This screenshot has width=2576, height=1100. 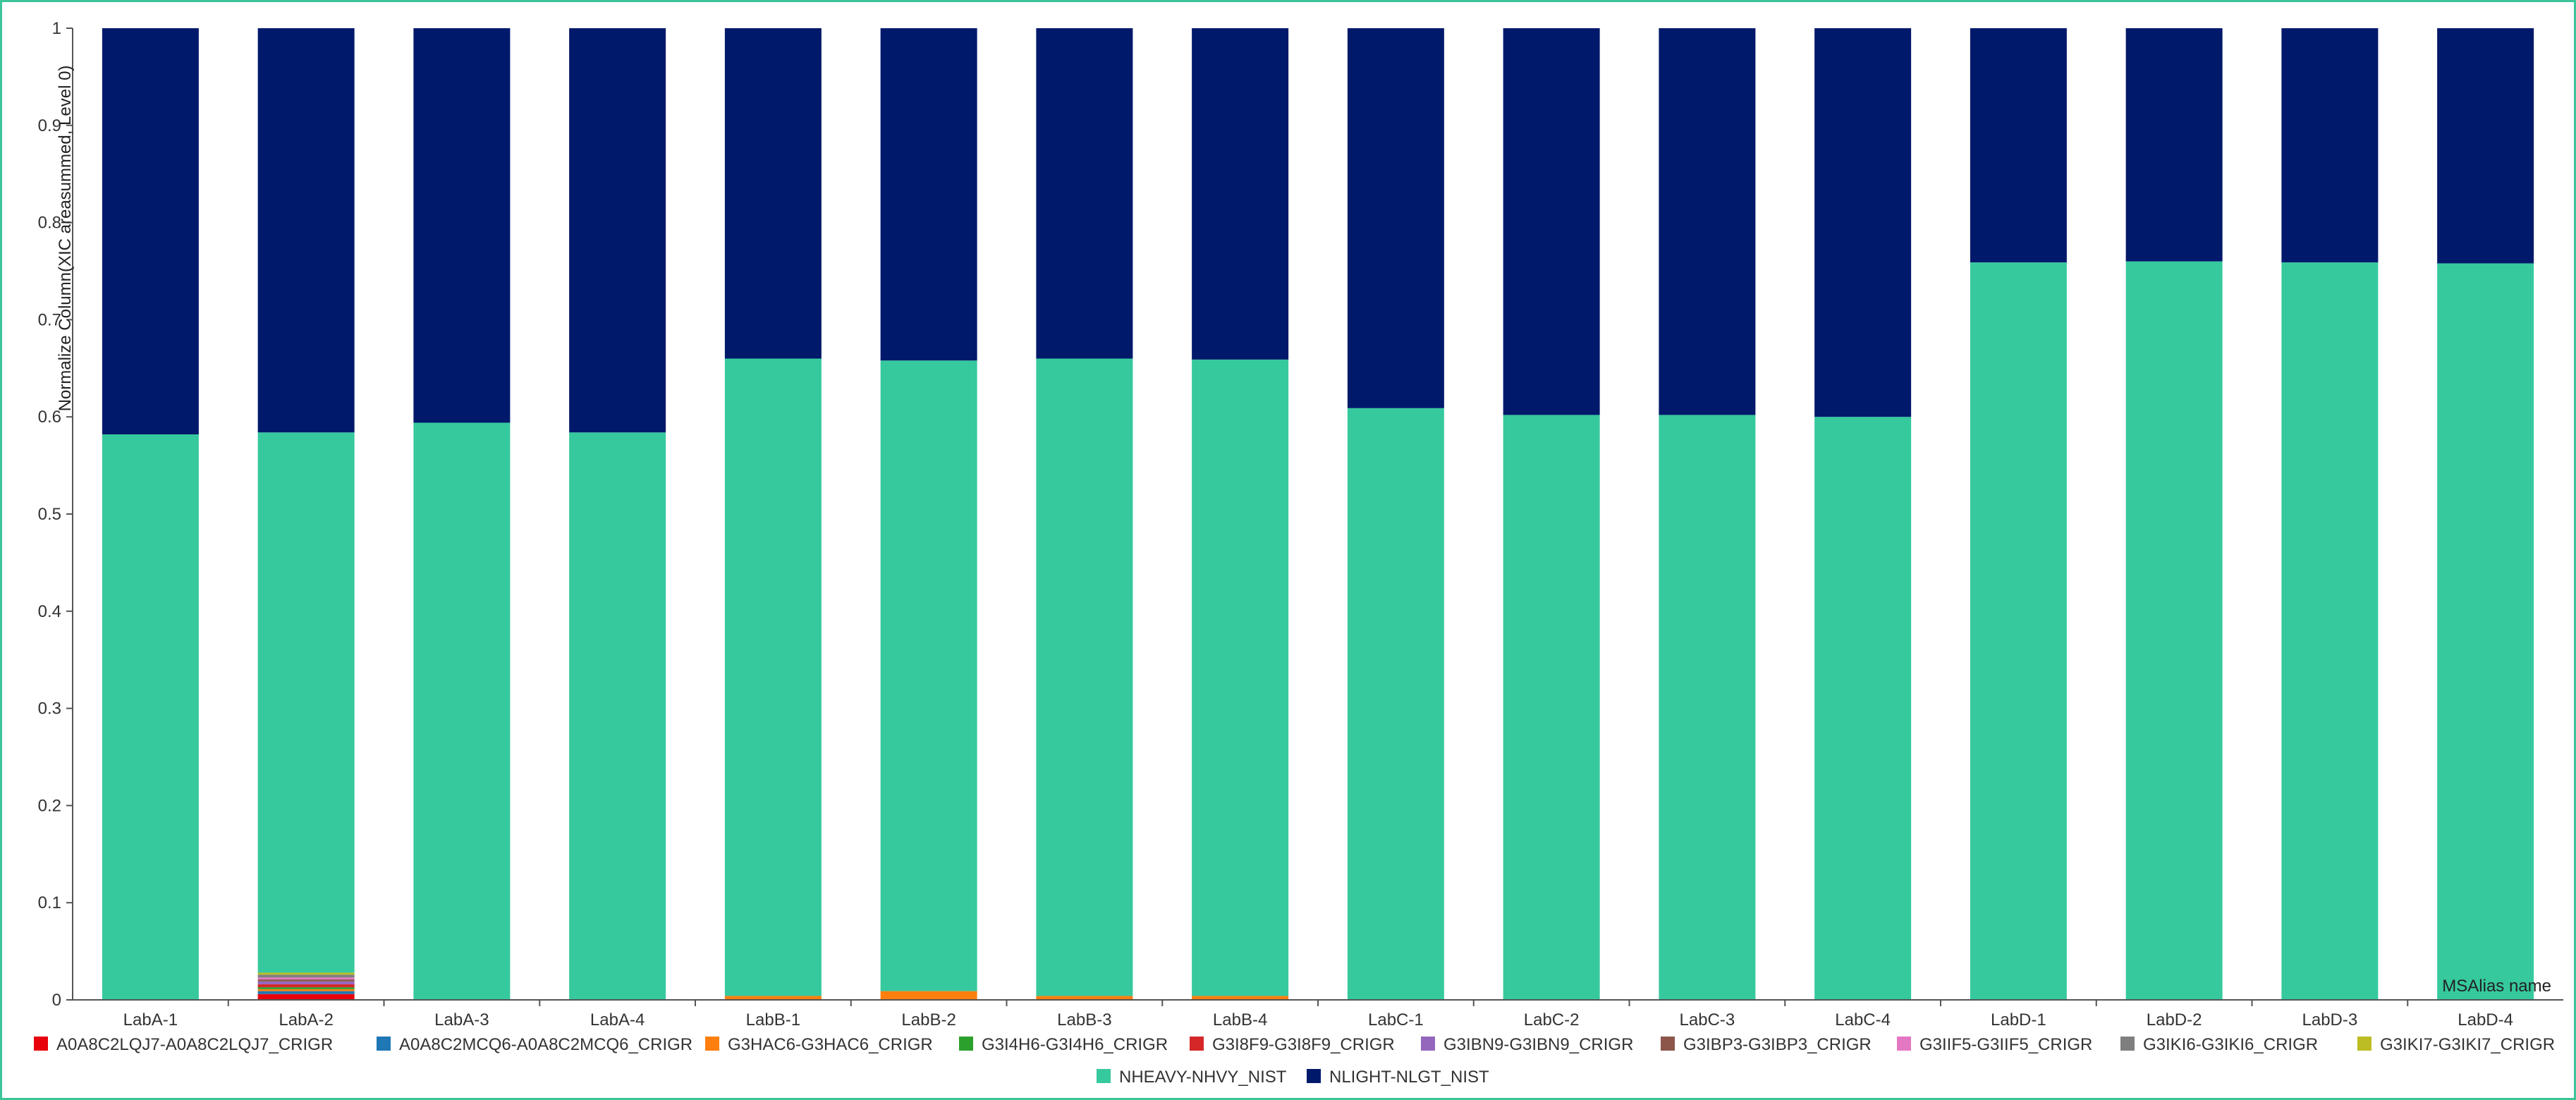 What do you see at coordinates (50, 514) in the screenshot?
I see `y-tick-label: 0.5` at bounding box center [50, 514].